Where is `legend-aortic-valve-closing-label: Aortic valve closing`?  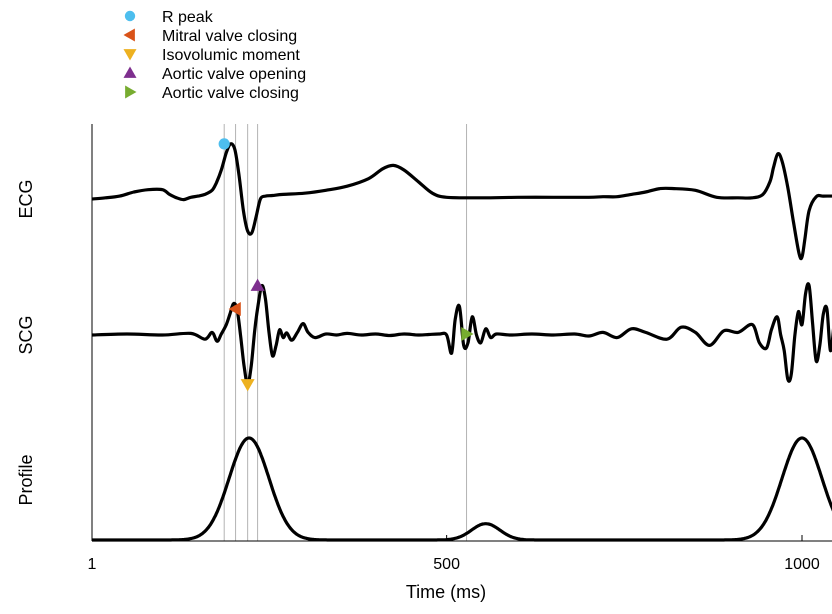
legend-aortic-valve-closing-label: Aortic valve closing is located at coordinates (230, 93).